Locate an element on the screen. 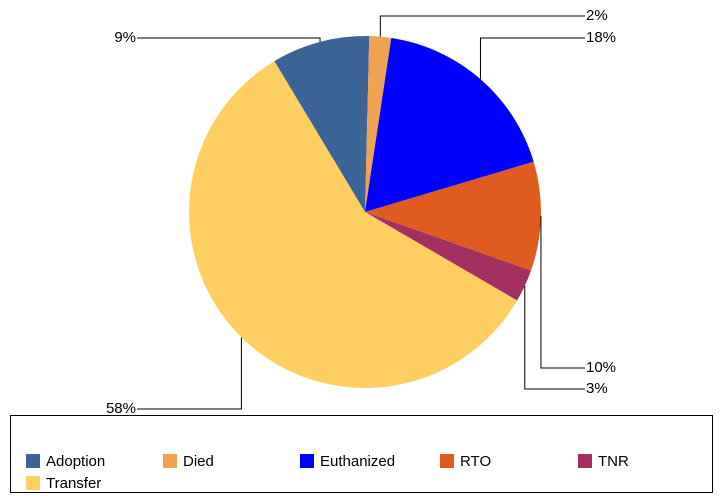 This screenshot has height=499, width=723. data-label: 10% is located at coordinates (601, 367).